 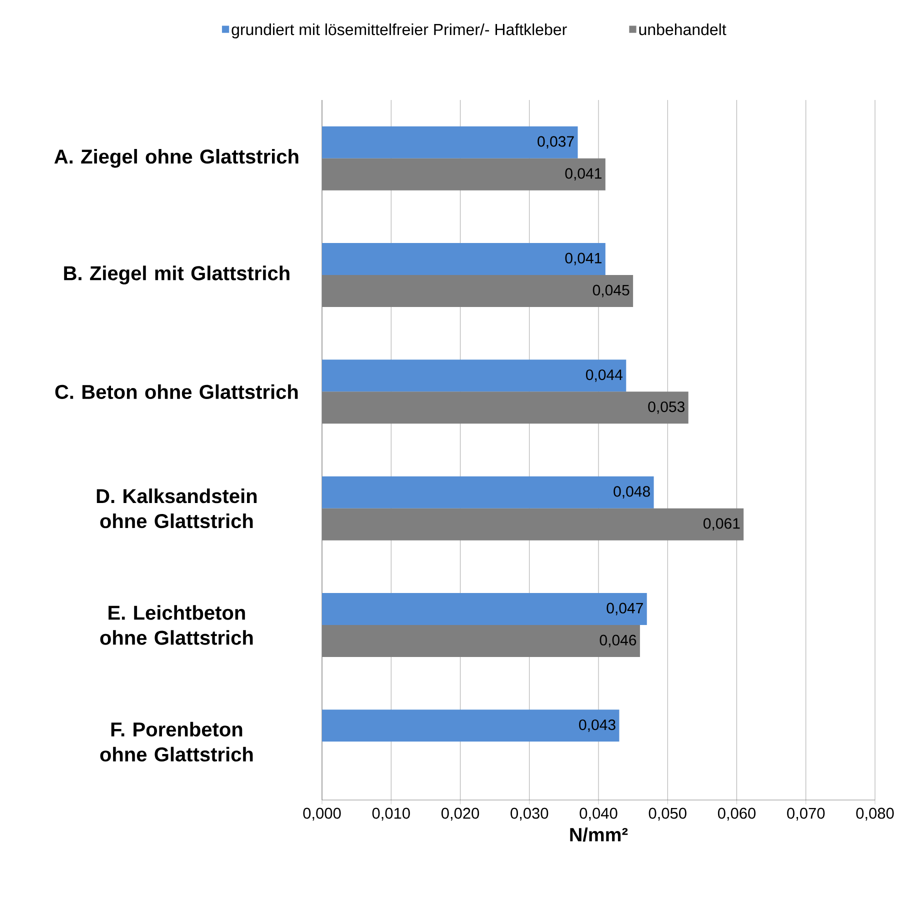 I want to click on x-tick-label: 0,050, so click(x=667, y=814).